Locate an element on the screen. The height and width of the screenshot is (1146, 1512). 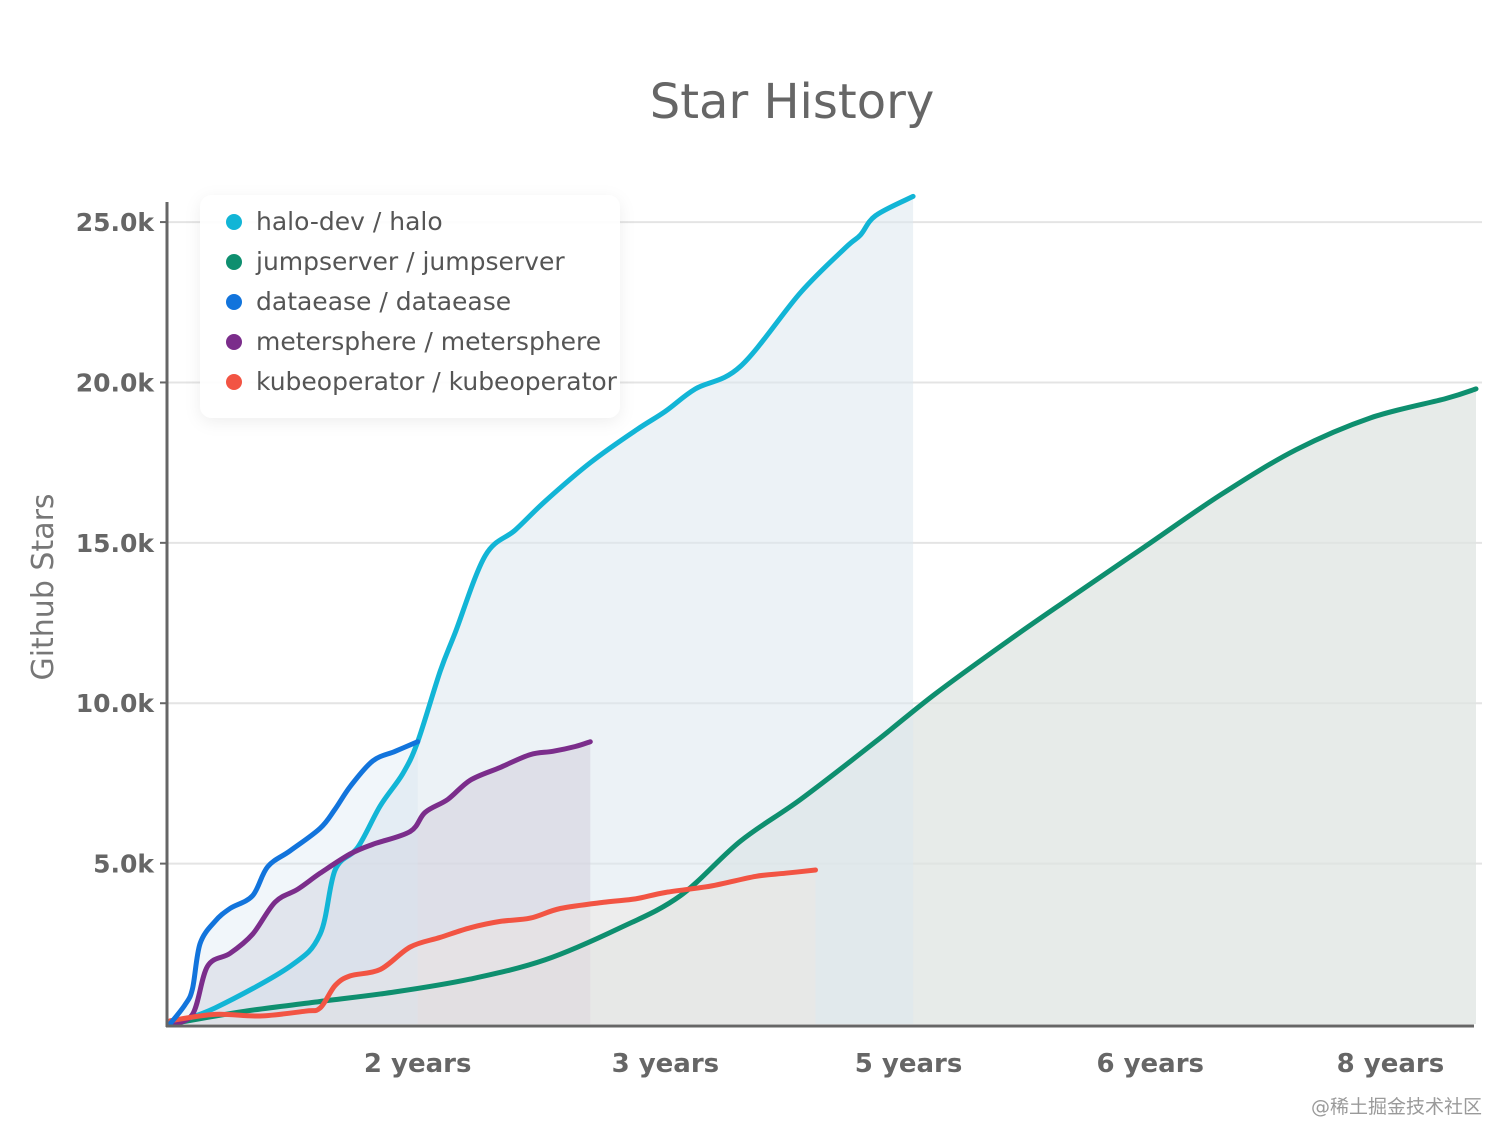
y-tick-label: 15.0k is located at coordinates (116, 543).